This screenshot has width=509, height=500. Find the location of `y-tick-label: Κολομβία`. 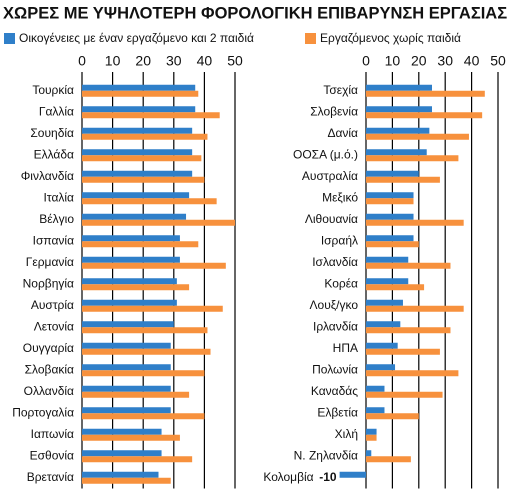

y-tick-label: Κολομβία is located at coordinates (288, 477).